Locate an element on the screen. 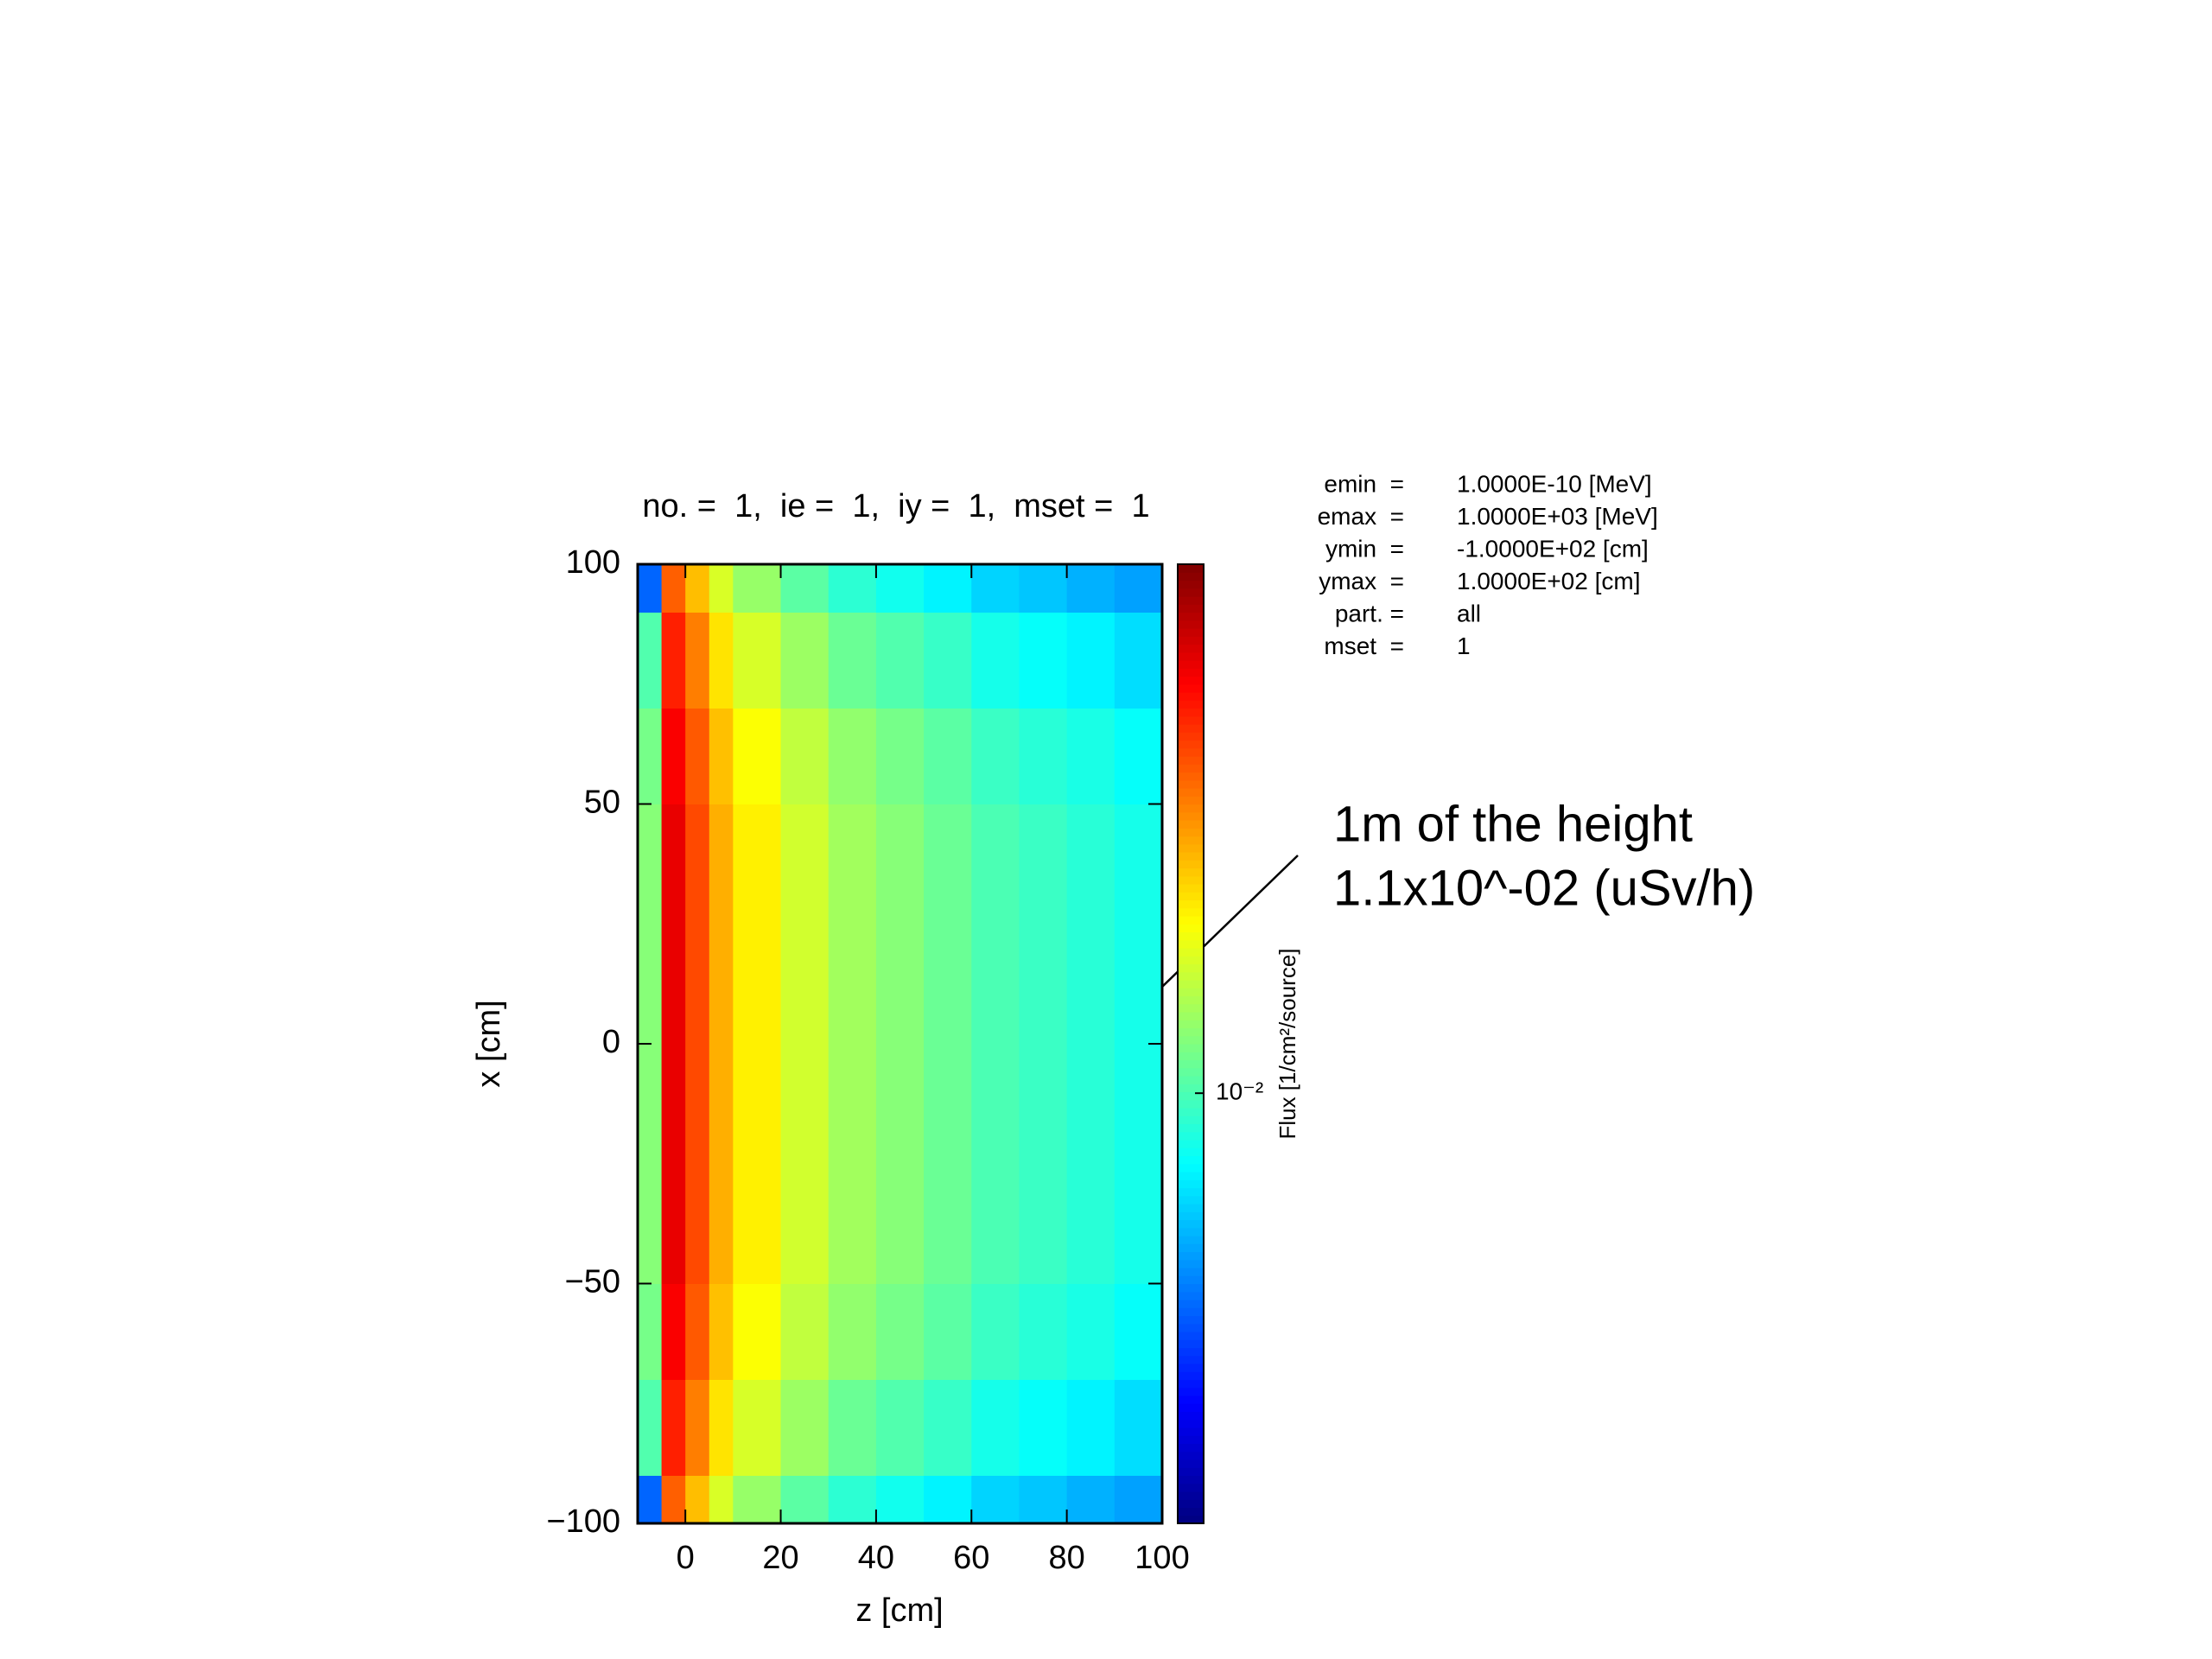 The width and height of the screenshot is (2212, 1659). heatmap is located at coordinates (901, 1044).